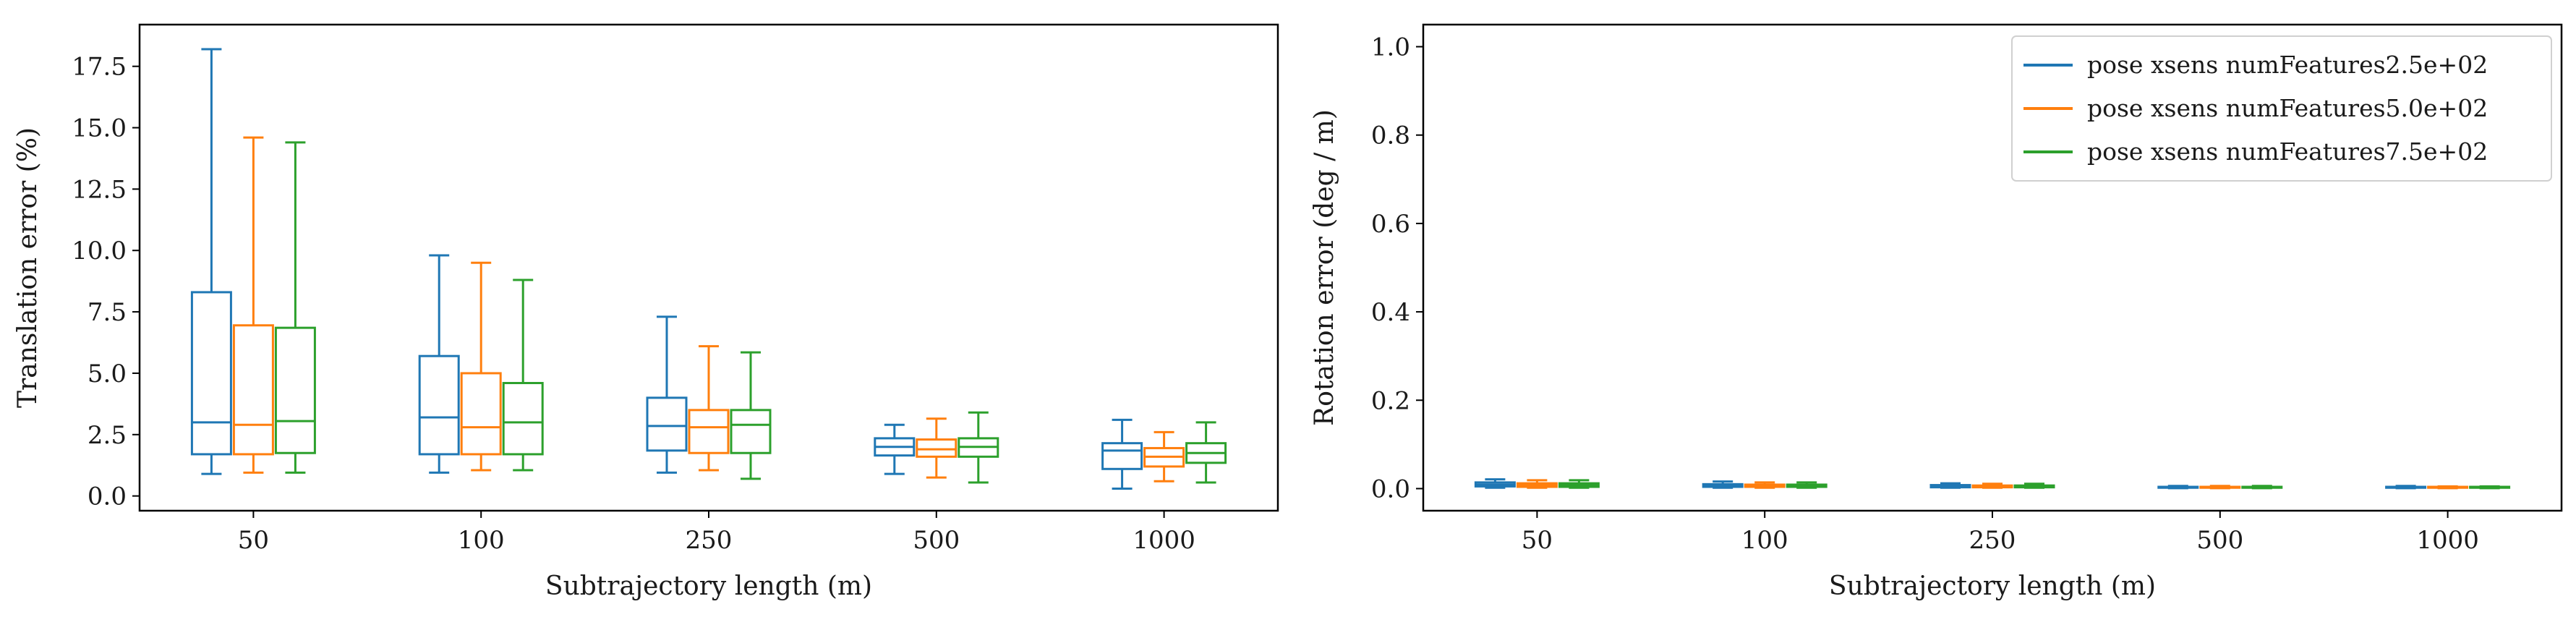 The image size is (2576, 625). Describe the element at coordinates (1390, 136) in the screenshot. I see `y-tick-label: 0.8` at that location.